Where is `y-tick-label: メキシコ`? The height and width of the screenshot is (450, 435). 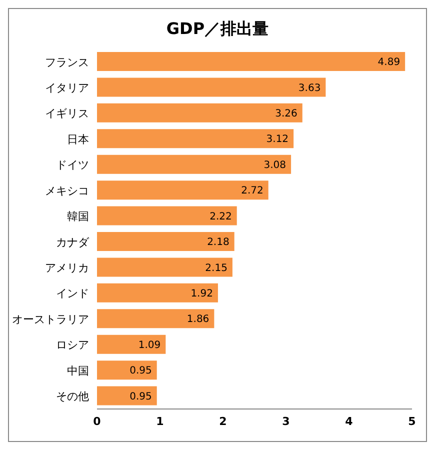 y-tick-label: メキシコ is located at coordinates (67, 191).